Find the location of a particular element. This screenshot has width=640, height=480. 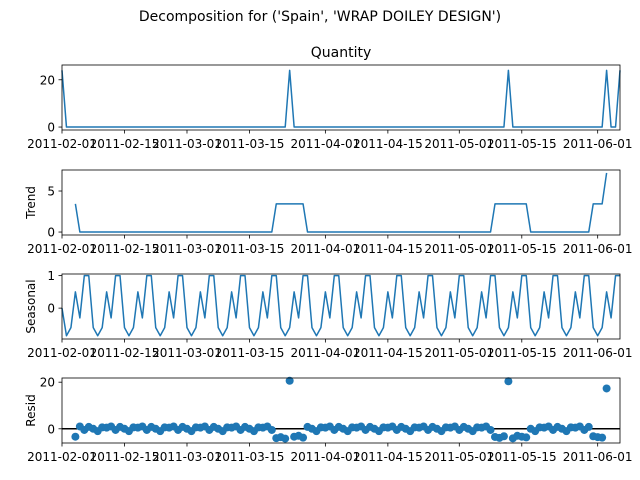

trend-xtick-label: 2011-03-01 is located at coordinates (187, 249).